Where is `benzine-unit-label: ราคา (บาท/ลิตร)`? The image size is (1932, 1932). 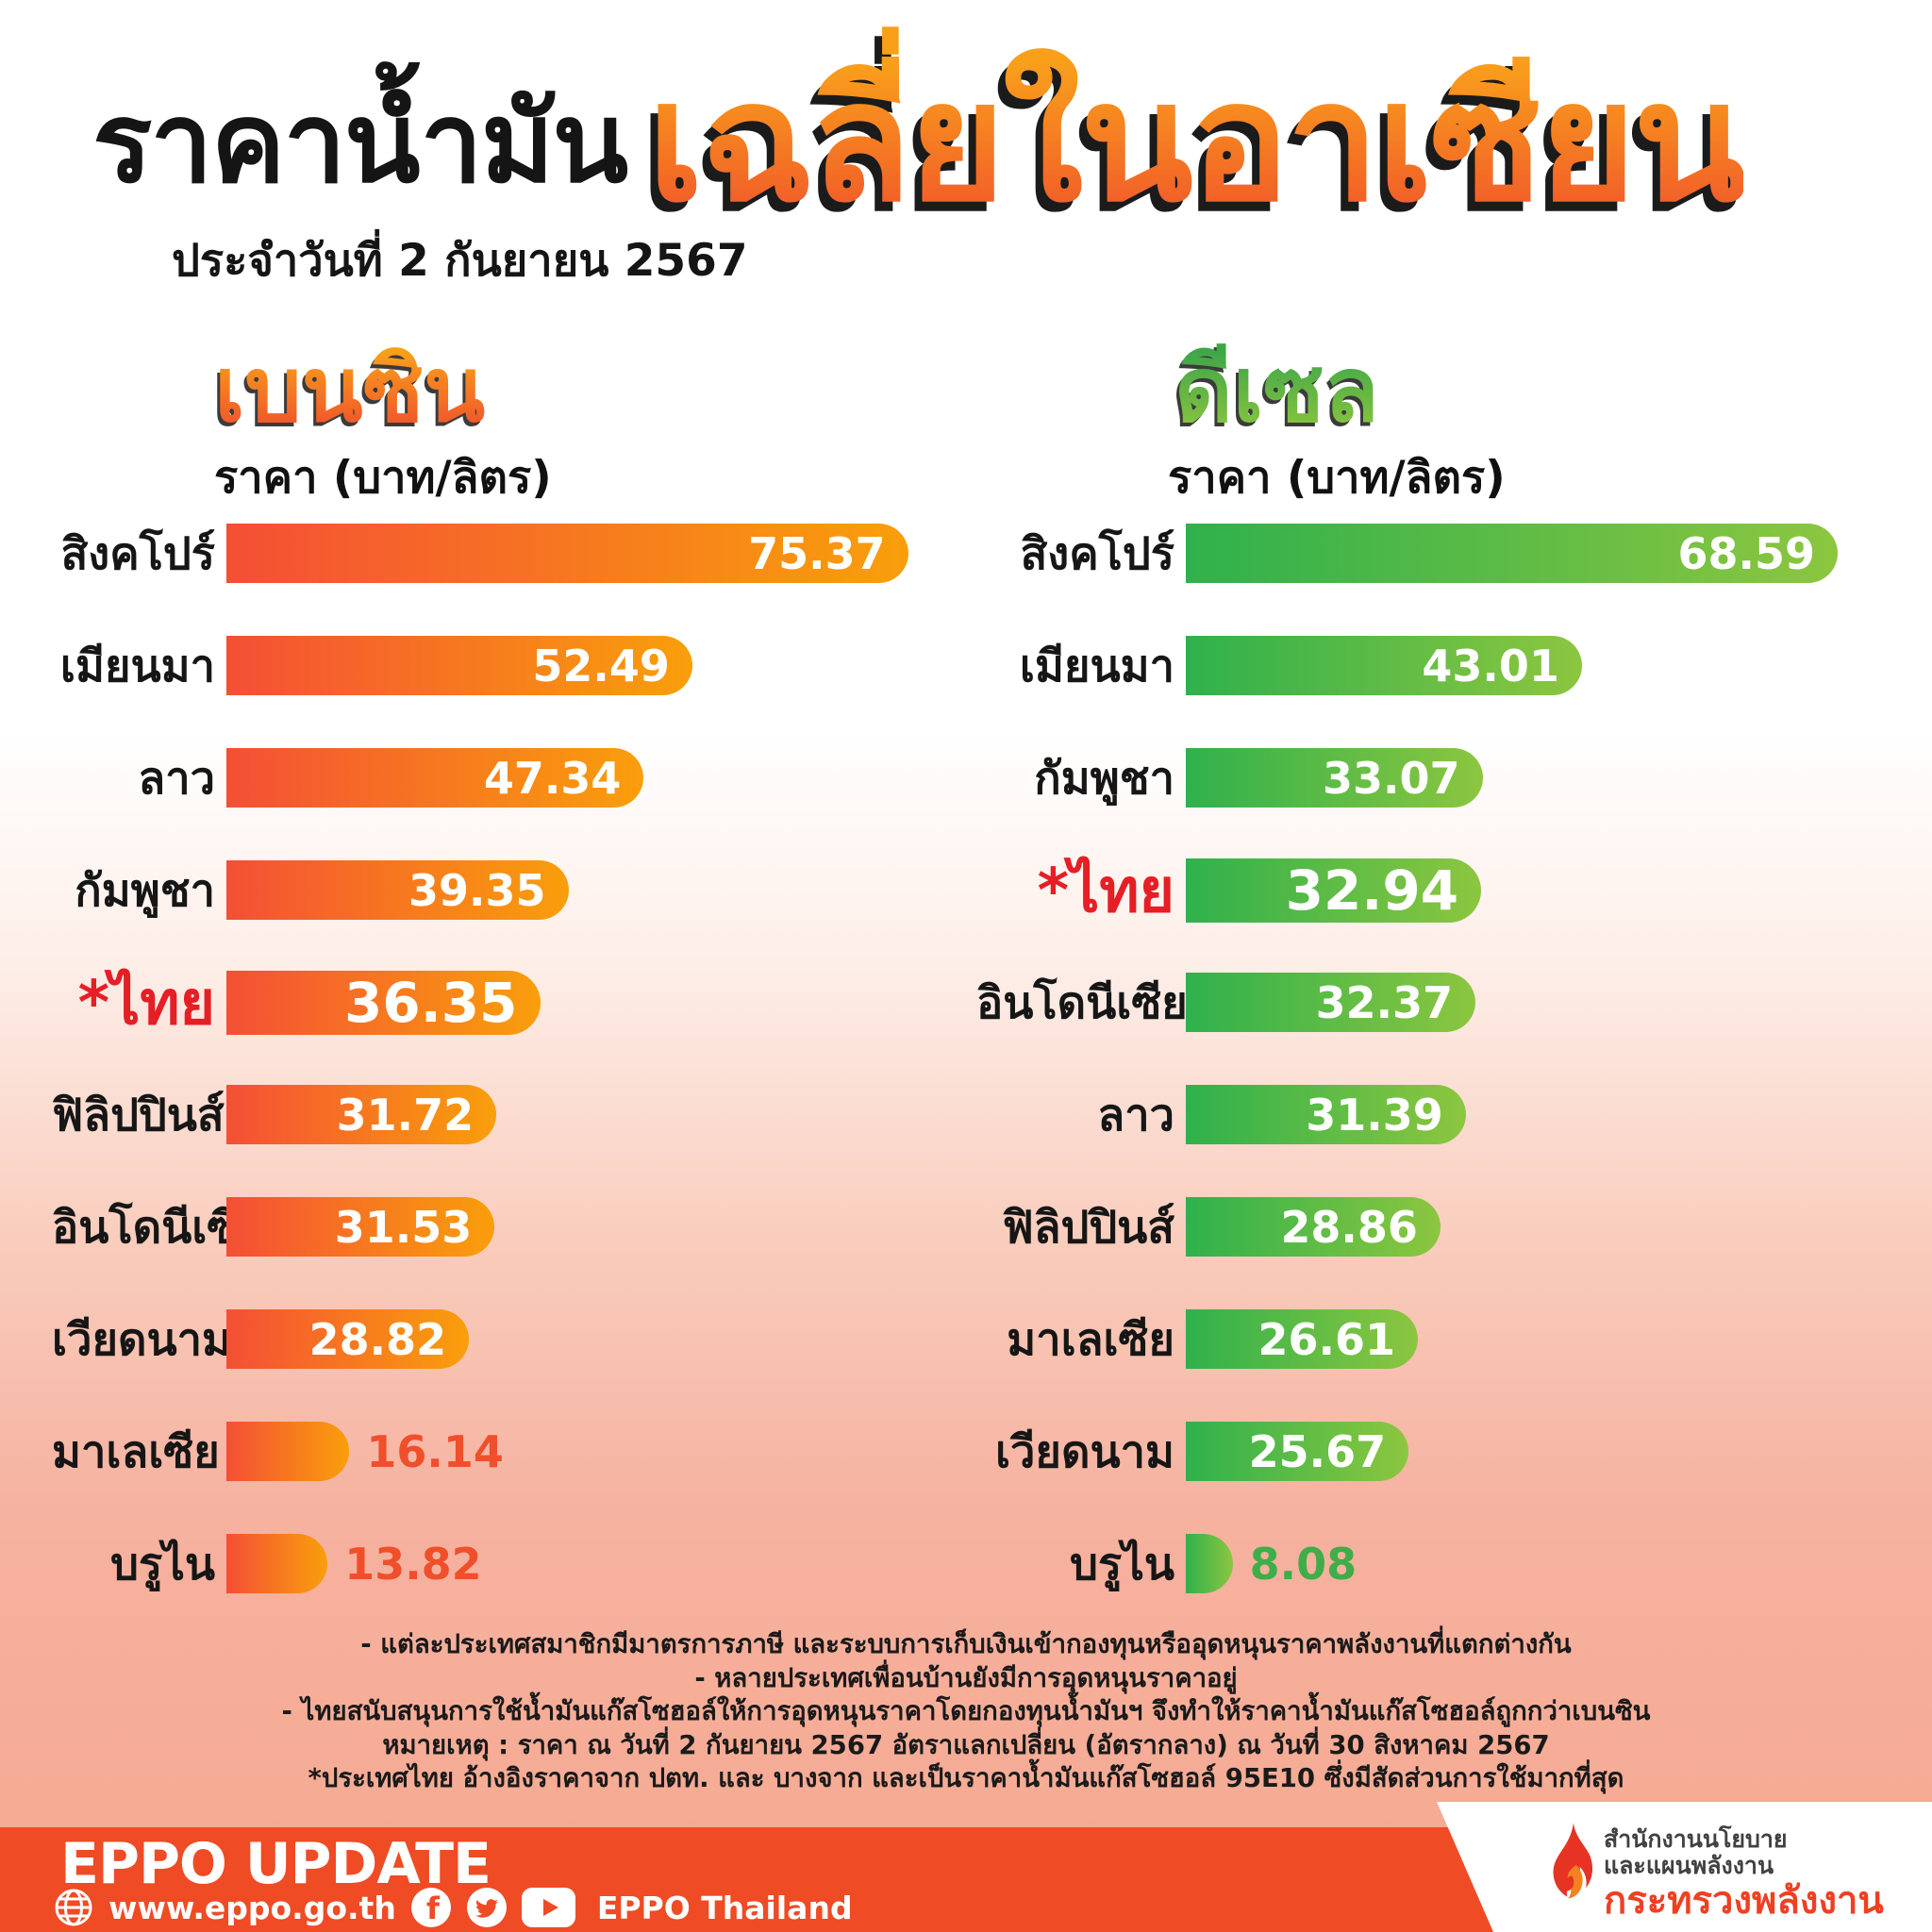
benzine-unit-label: ราคา (บาท/ลิตร) is located at coordinates (383, 478).